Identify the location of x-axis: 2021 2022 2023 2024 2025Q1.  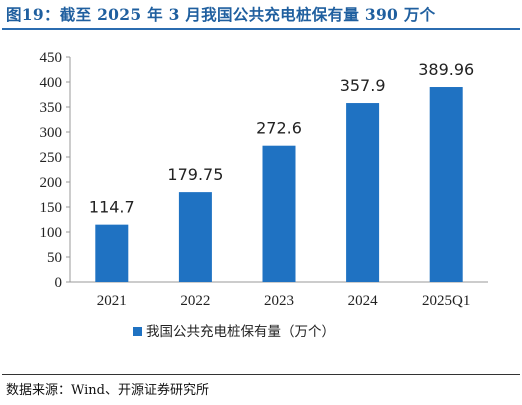
(279, 295).